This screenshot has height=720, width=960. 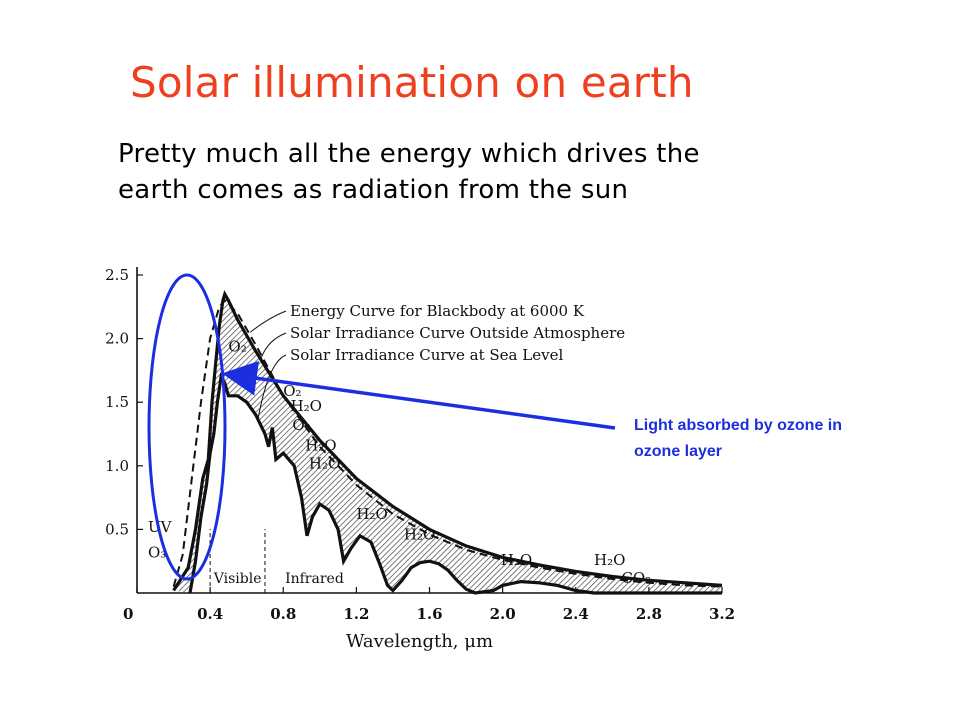 I want to click on ozone-annotation-arrow, so click(x=418, y=395).